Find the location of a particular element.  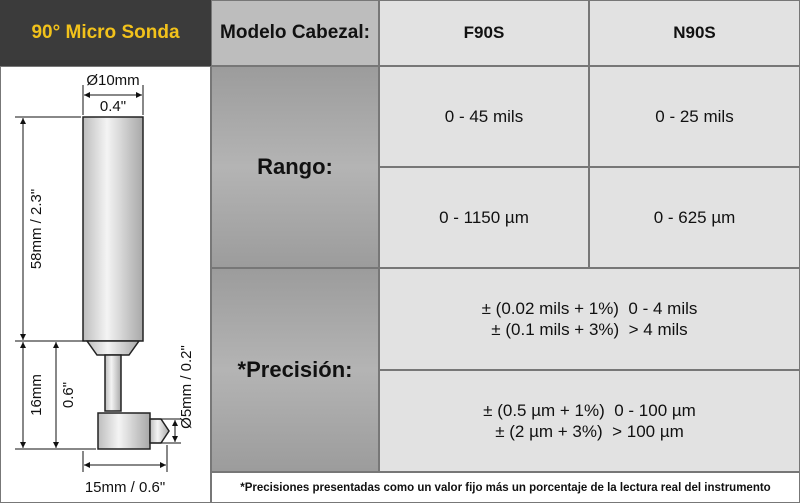

dim-label: Ø10mm is located at coordinates (112, 80).